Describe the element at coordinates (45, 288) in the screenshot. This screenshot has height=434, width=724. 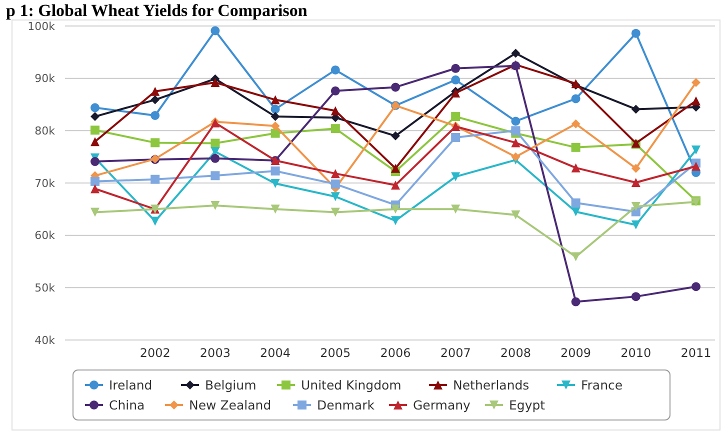
I see `y-tick-label: 50k` at that location.